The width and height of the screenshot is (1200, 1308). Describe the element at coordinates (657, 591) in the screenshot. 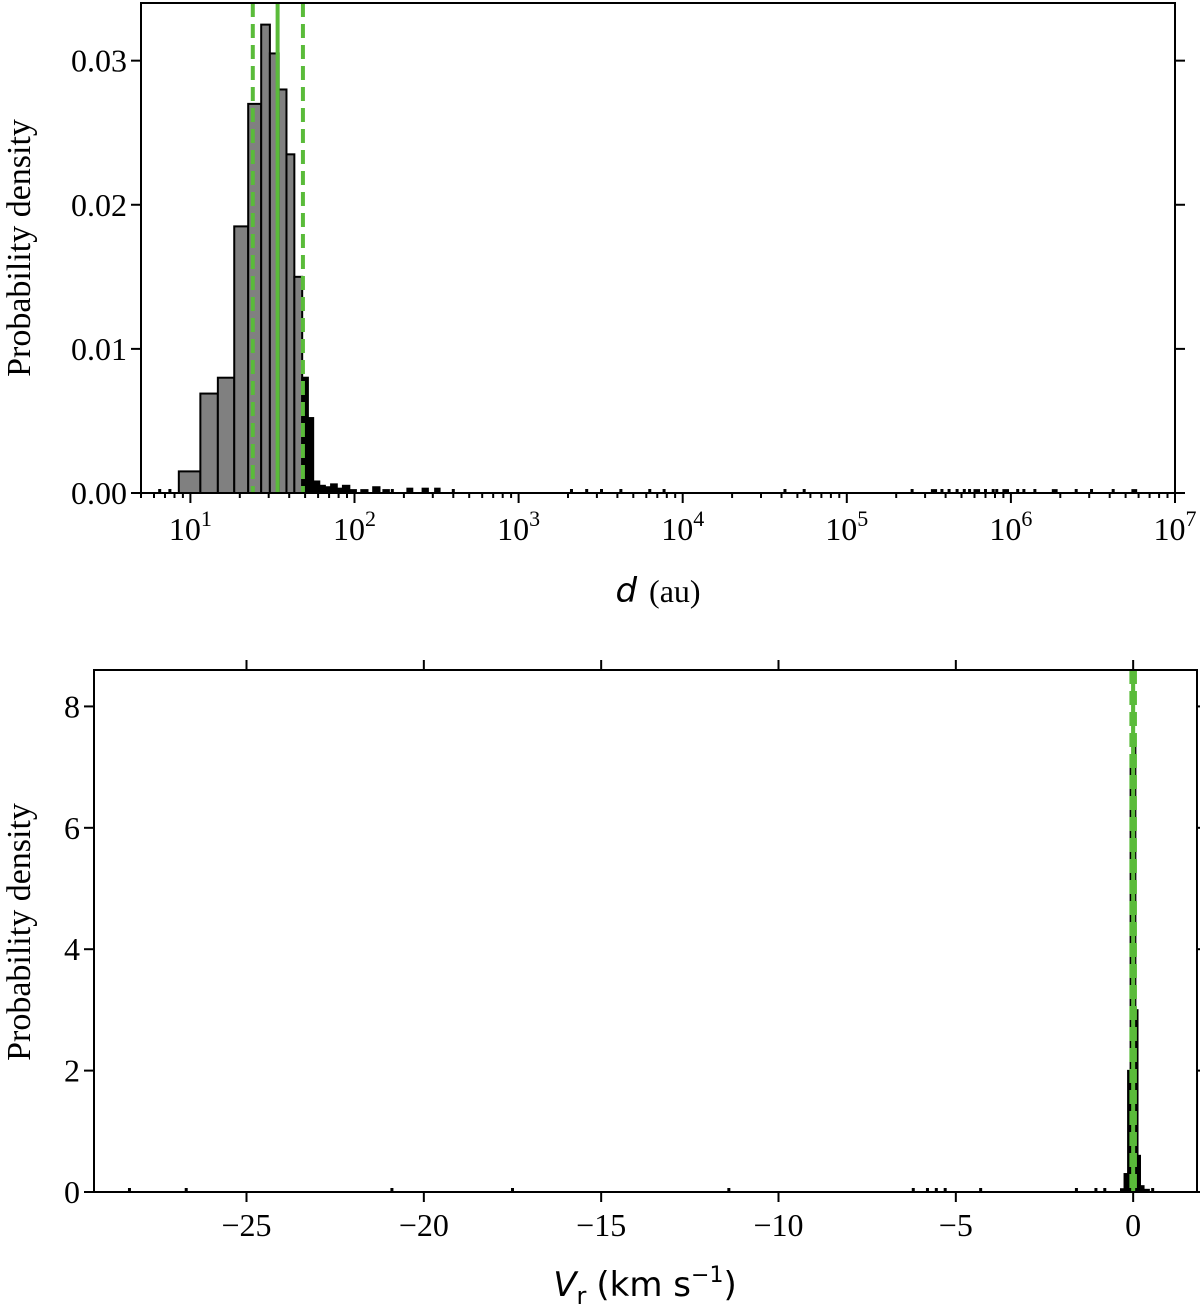

I see `distance-x-axis-label: d (au)` at that location.